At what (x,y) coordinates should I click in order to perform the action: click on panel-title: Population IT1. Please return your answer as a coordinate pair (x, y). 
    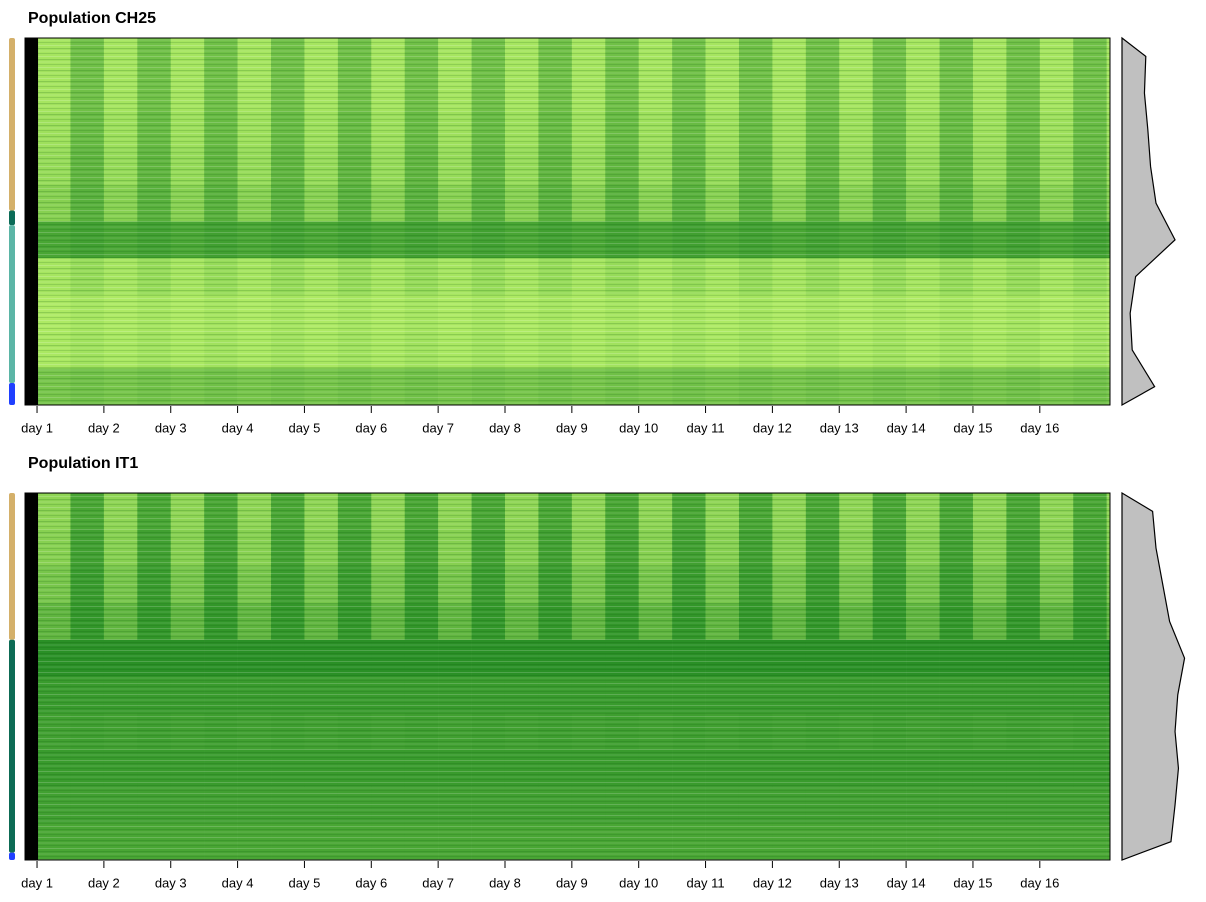
    Looking at the image, I should click on (83, 463).